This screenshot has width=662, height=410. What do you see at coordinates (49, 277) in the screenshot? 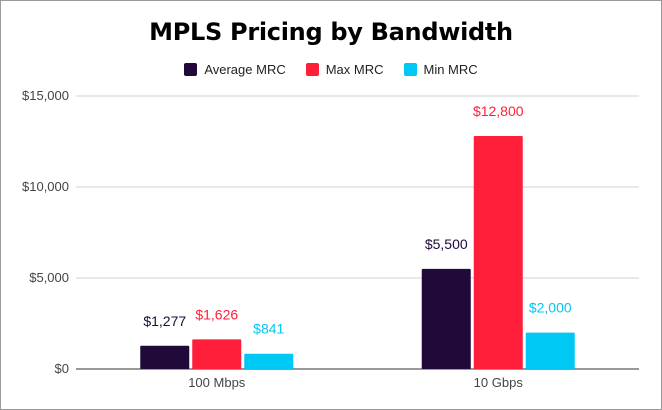
I see `y-tick-label: $5,000` at bounding box center [49, 277].